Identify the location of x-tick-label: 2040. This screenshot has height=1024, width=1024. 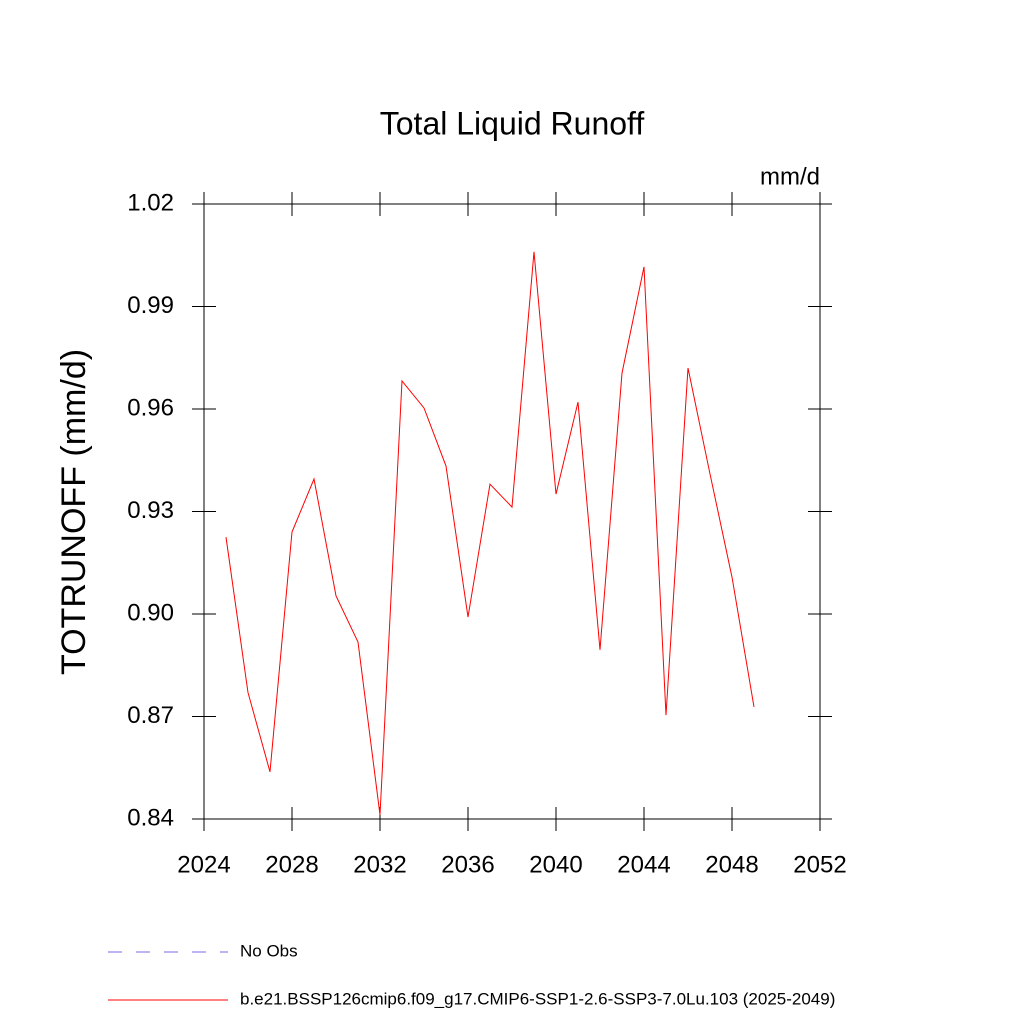
(555, 864).